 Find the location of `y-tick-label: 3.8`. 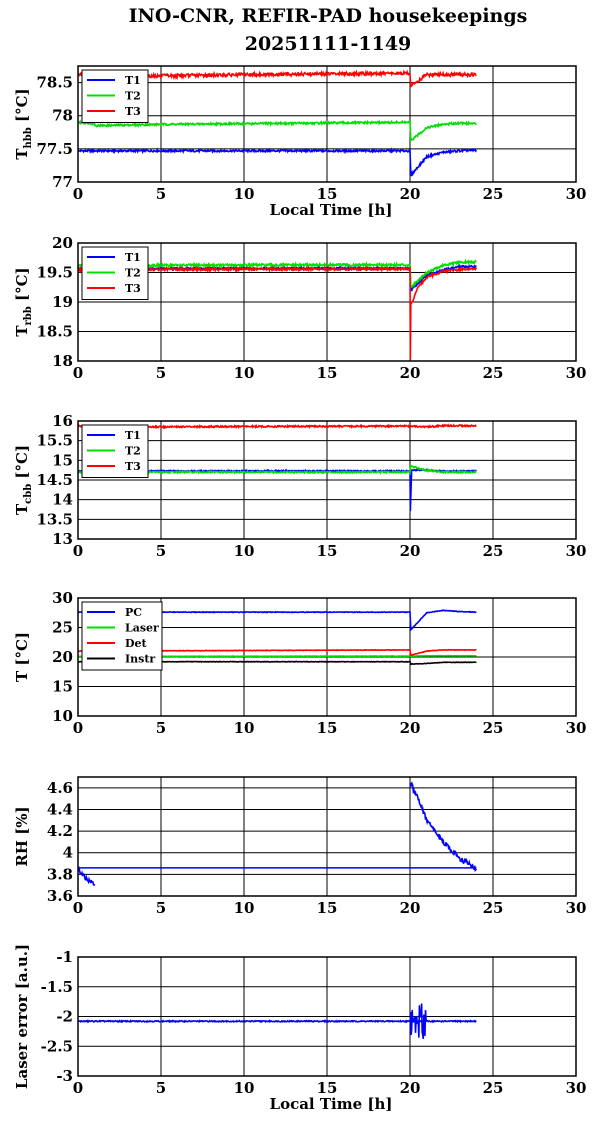

y-tick-label: 3.8 is located at coordinates (60, 874).